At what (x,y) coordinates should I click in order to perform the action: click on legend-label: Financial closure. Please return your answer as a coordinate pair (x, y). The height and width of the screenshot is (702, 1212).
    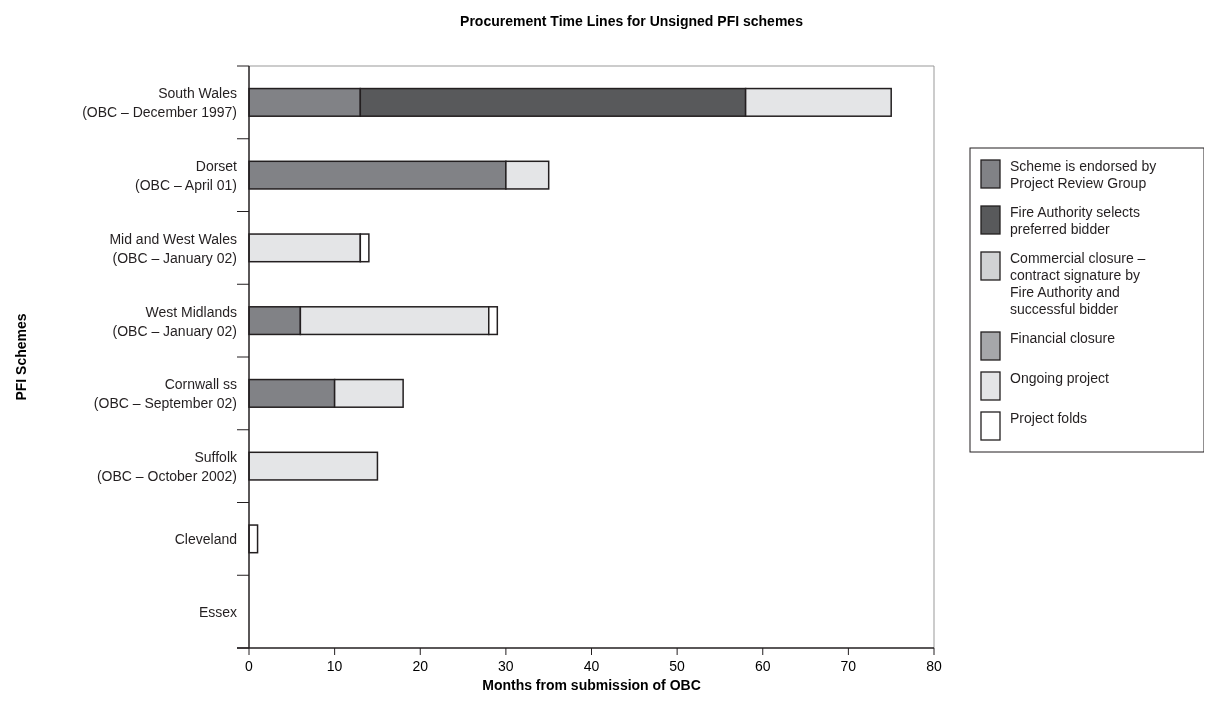
    Looking at the image, I should click on (1063, 338).